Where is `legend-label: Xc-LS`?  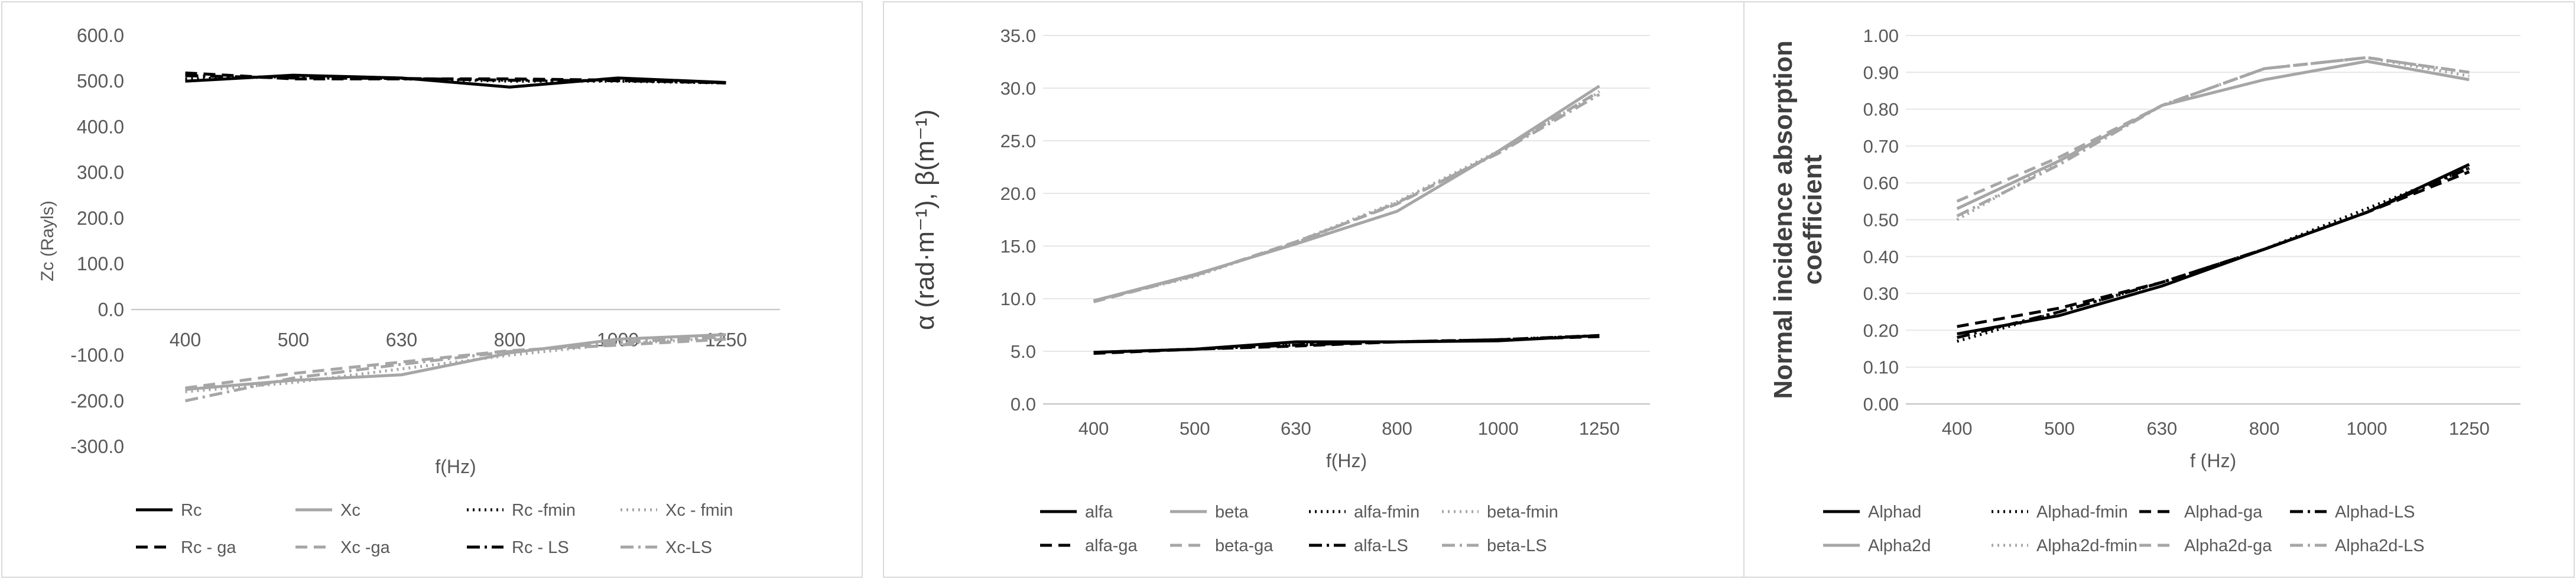
legend-label: Xc-LS is located at coordinates (688, 547).